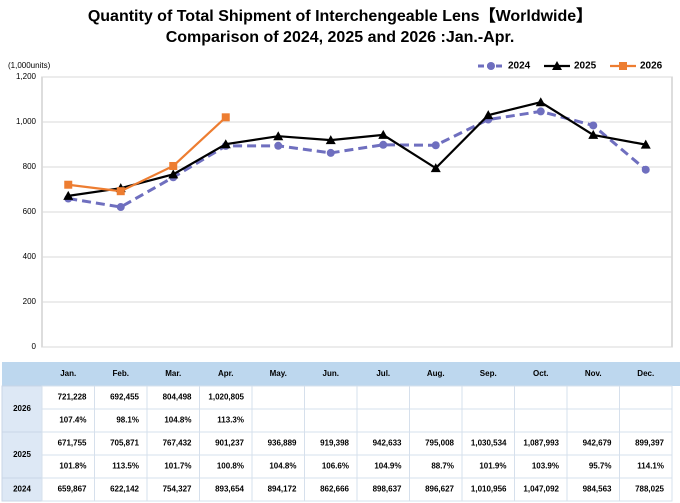 The height and width of the screenshot is (503, 680). Describe the element at coordinates (177, 443) in the screenshot. I see `table-cell-text: 767,432` at that location.